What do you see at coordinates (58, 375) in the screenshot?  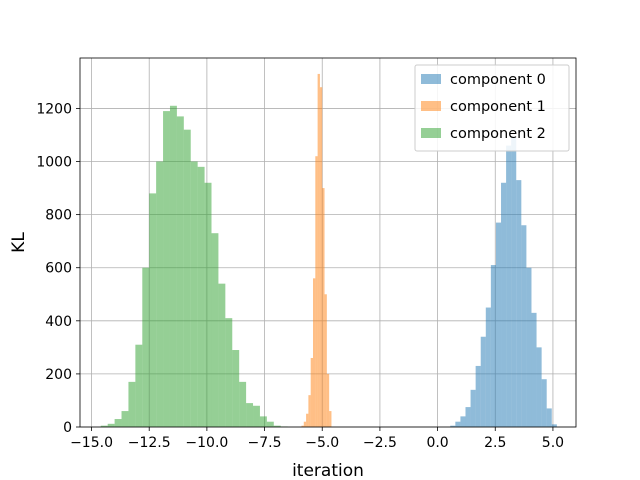 I see `y-tick-label: 200` at bounding box center [58, 375].